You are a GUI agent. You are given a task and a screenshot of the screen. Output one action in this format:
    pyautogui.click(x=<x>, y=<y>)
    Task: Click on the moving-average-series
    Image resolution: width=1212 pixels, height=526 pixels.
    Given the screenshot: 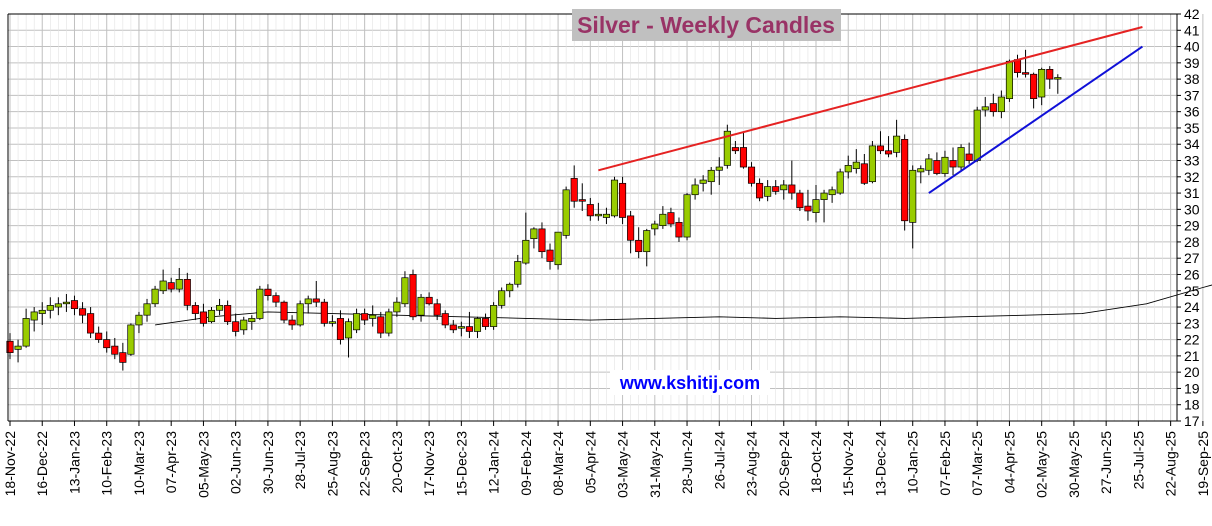 What is the action you would take?
    pyautogui.click(x=683, y=305)
    